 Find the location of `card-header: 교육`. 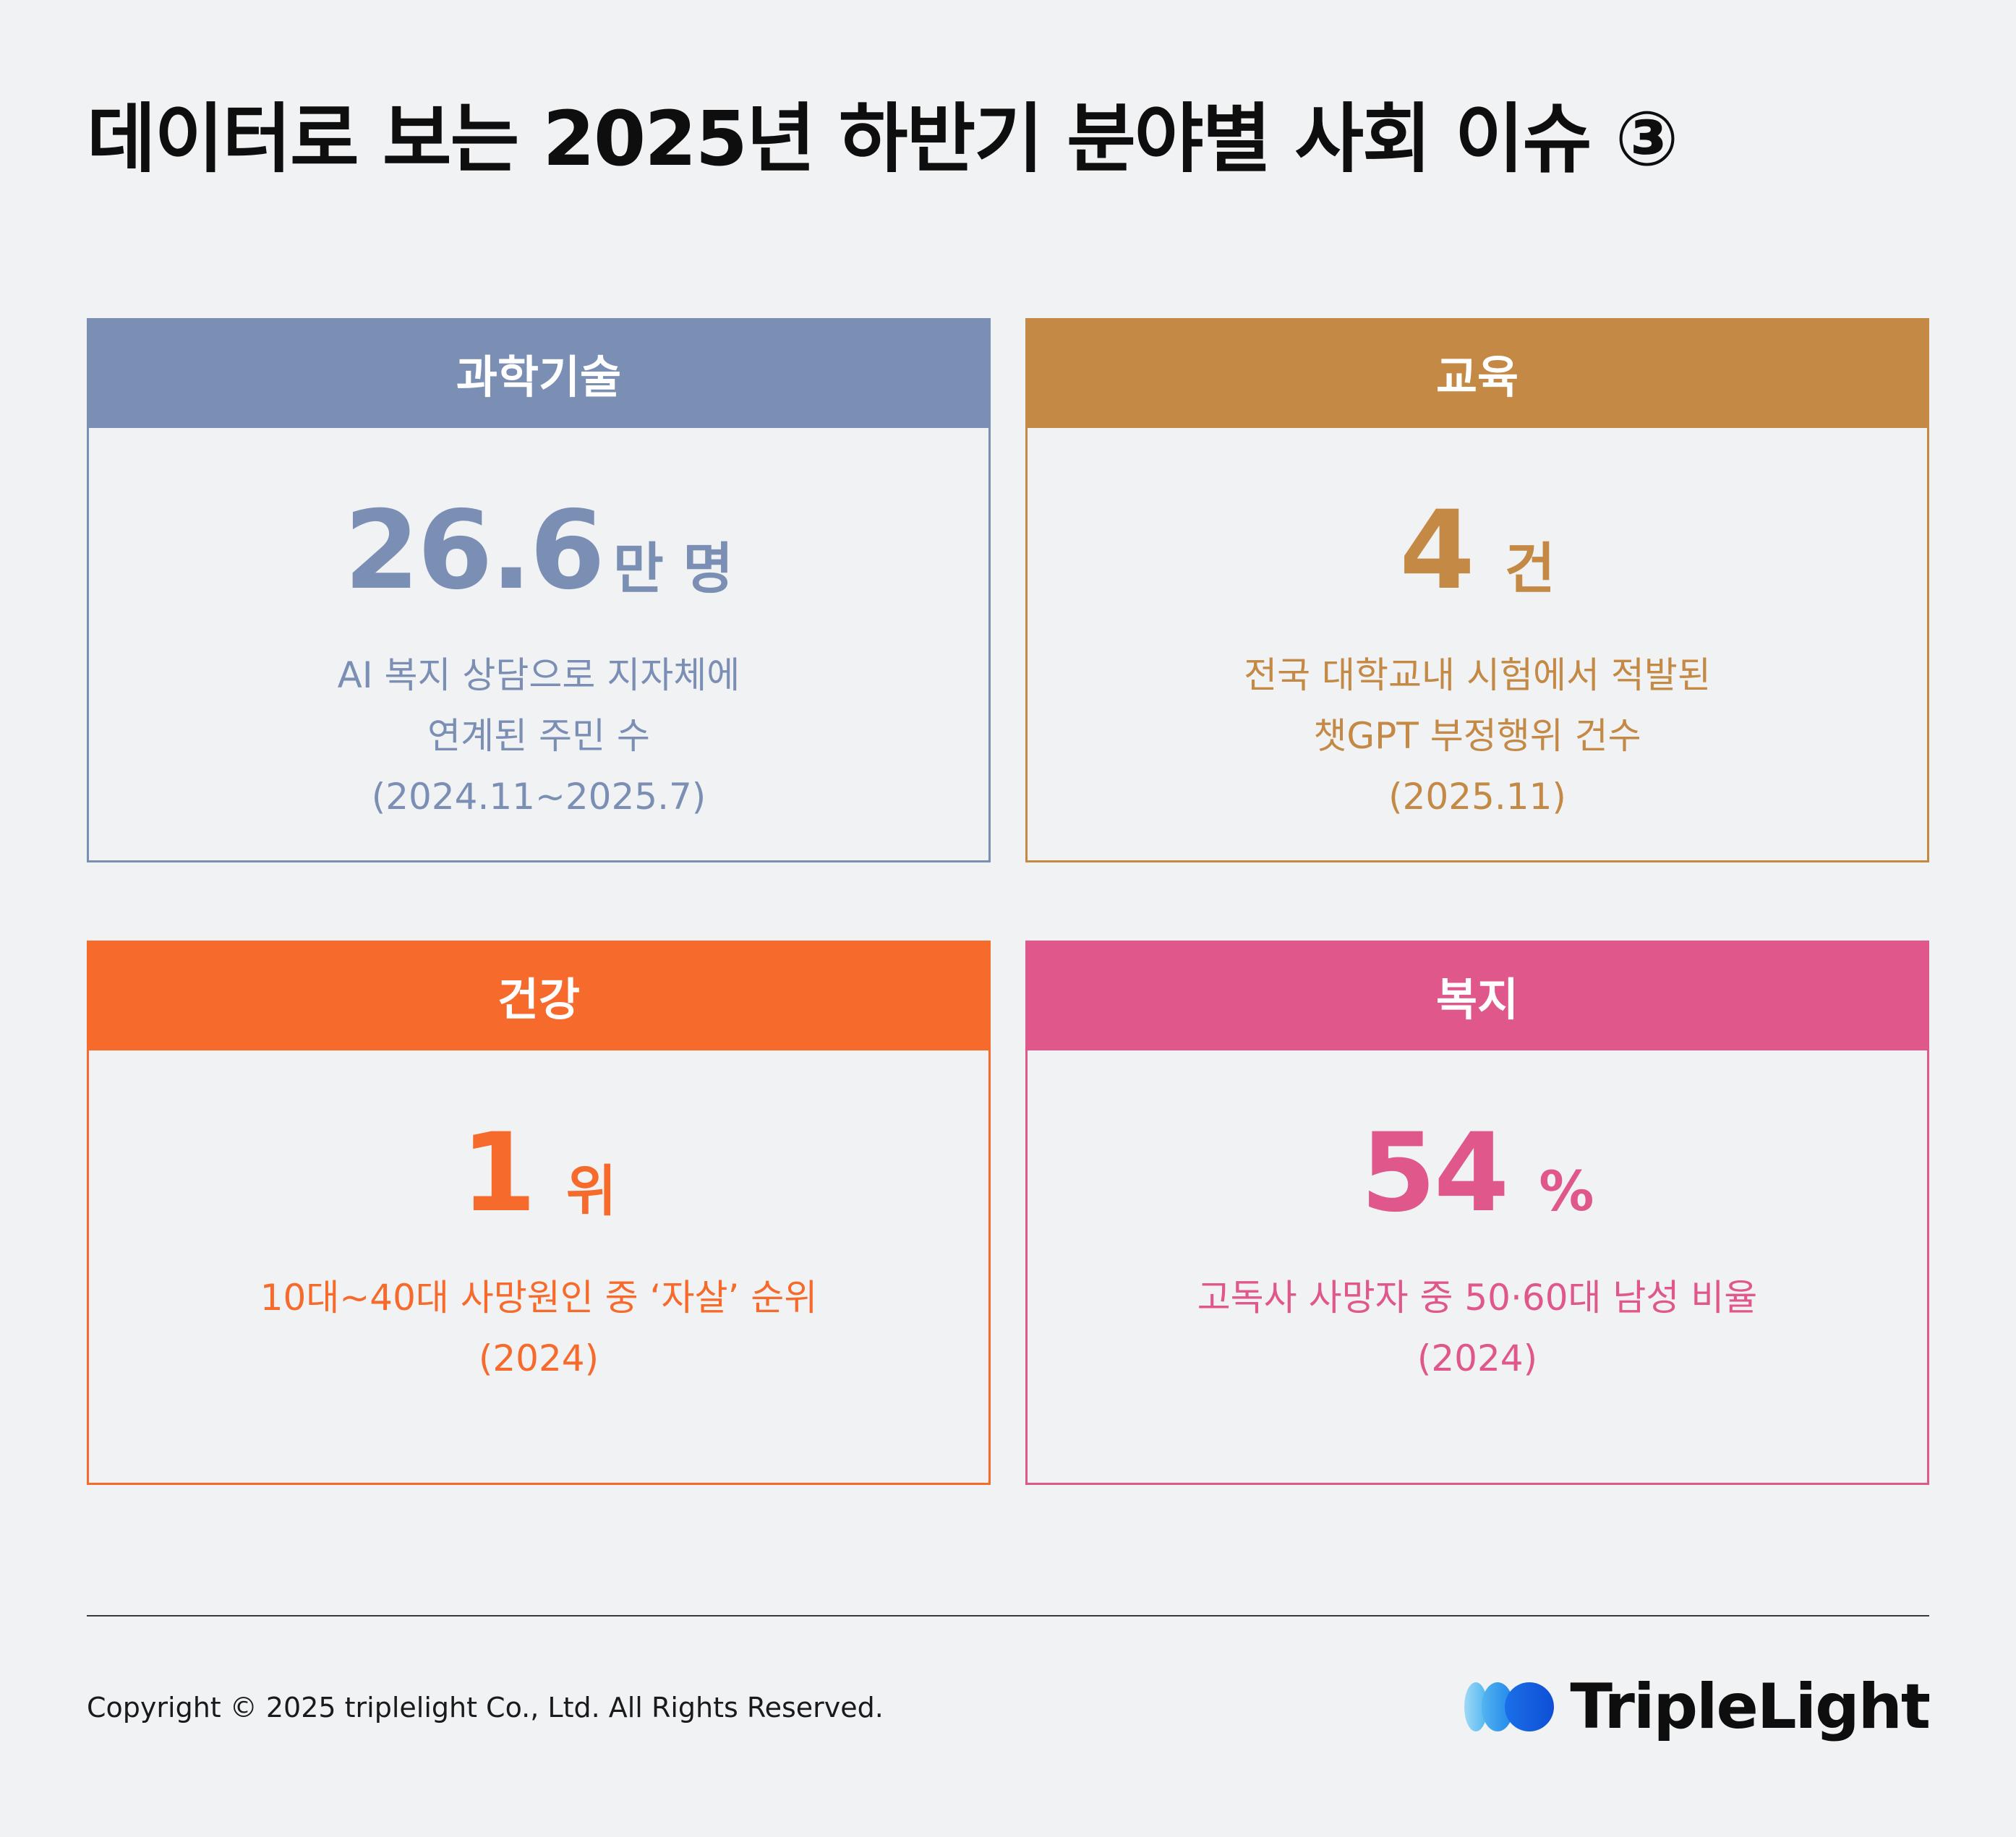

card-header: 교육 is located at coordinates (1477, 373).